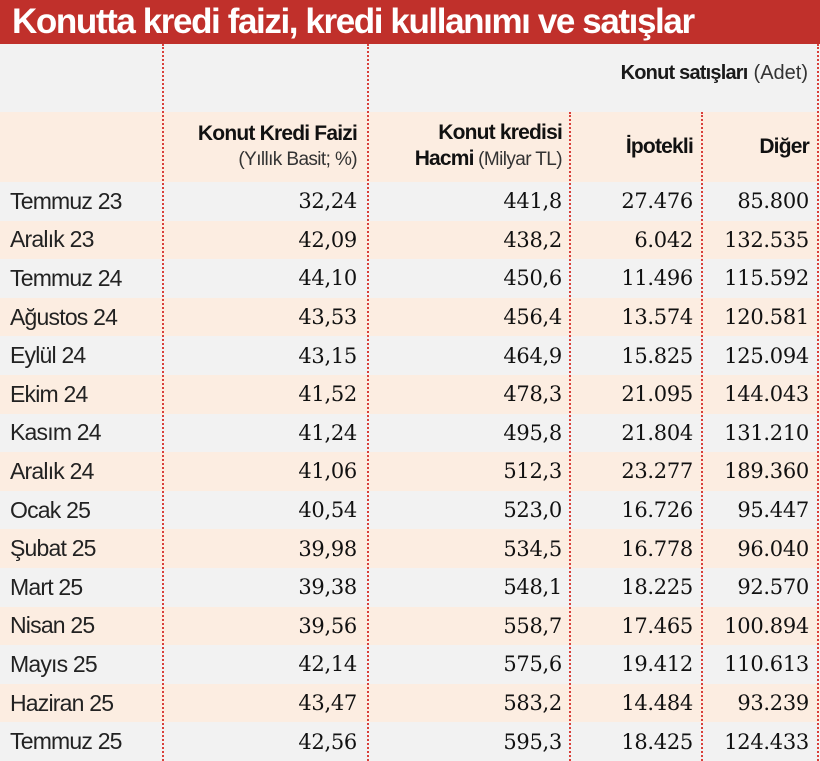 This screenshot has height=761, width=820. What do you see at coordinates (410, 433) in the screenshot?
I see `table-row: Kasım 24 41,24 495,8 21.804 131.210` at bounding box center [410, 433].